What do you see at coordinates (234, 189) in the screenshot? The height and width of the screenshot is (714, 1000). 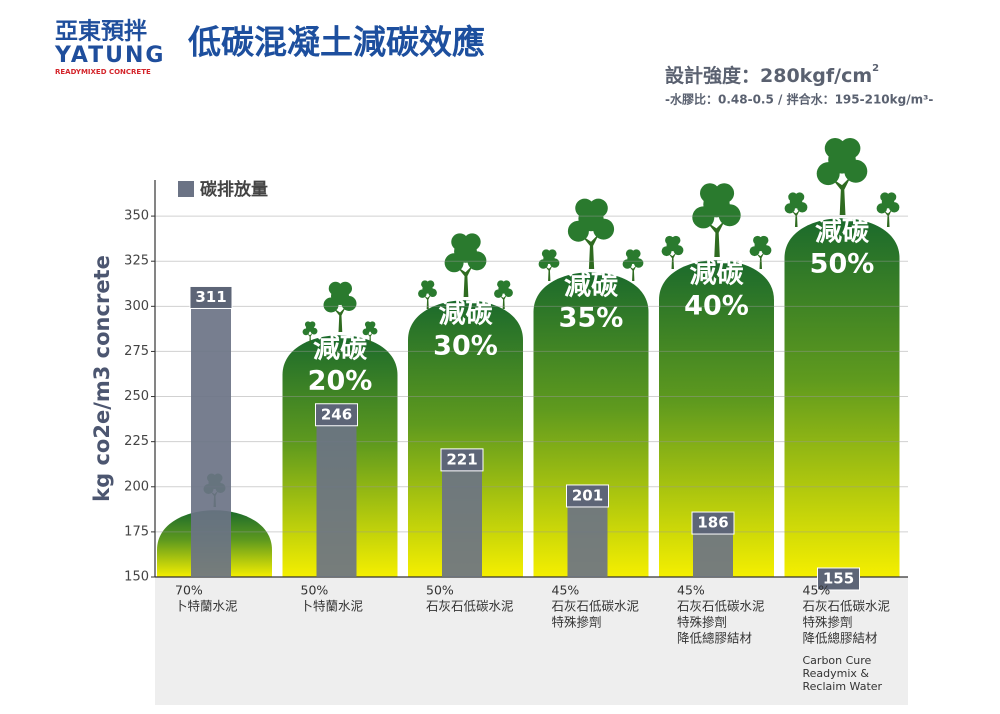 I see `legend-label: 碳排放量` at bounding box center [234, 189].